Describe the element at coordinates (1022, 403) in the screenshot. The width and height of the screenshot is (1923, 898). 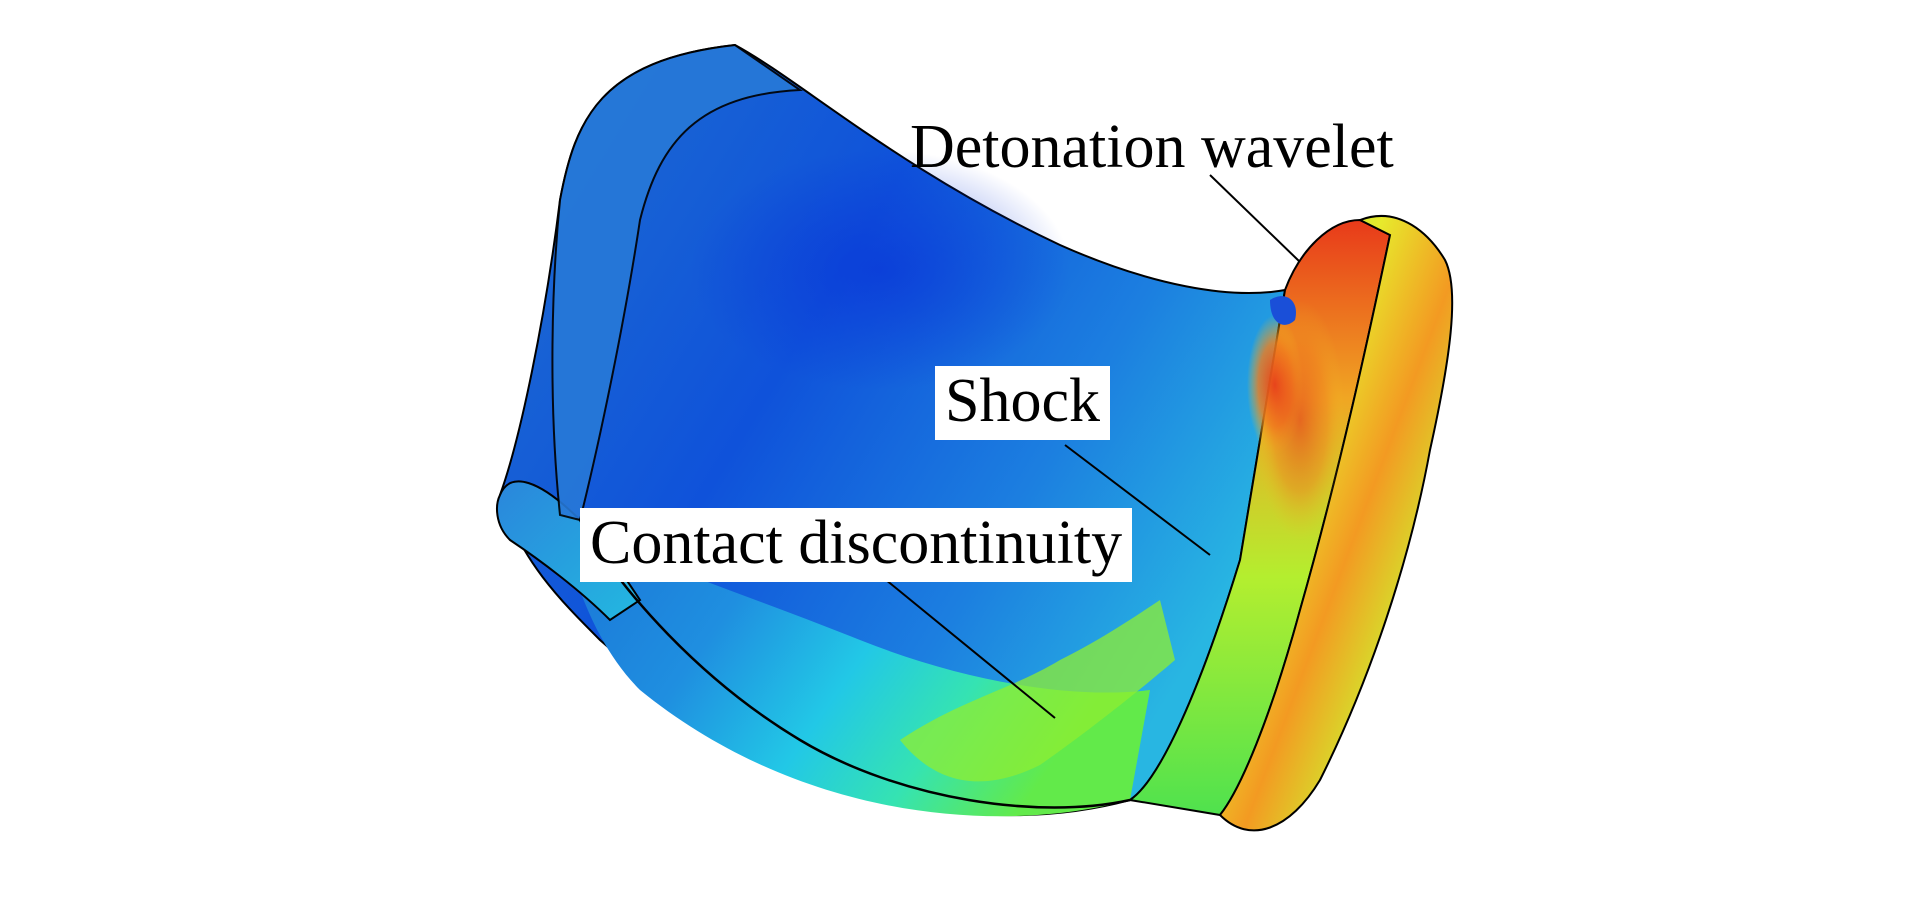
I see `shock-label: Shock` at that location.